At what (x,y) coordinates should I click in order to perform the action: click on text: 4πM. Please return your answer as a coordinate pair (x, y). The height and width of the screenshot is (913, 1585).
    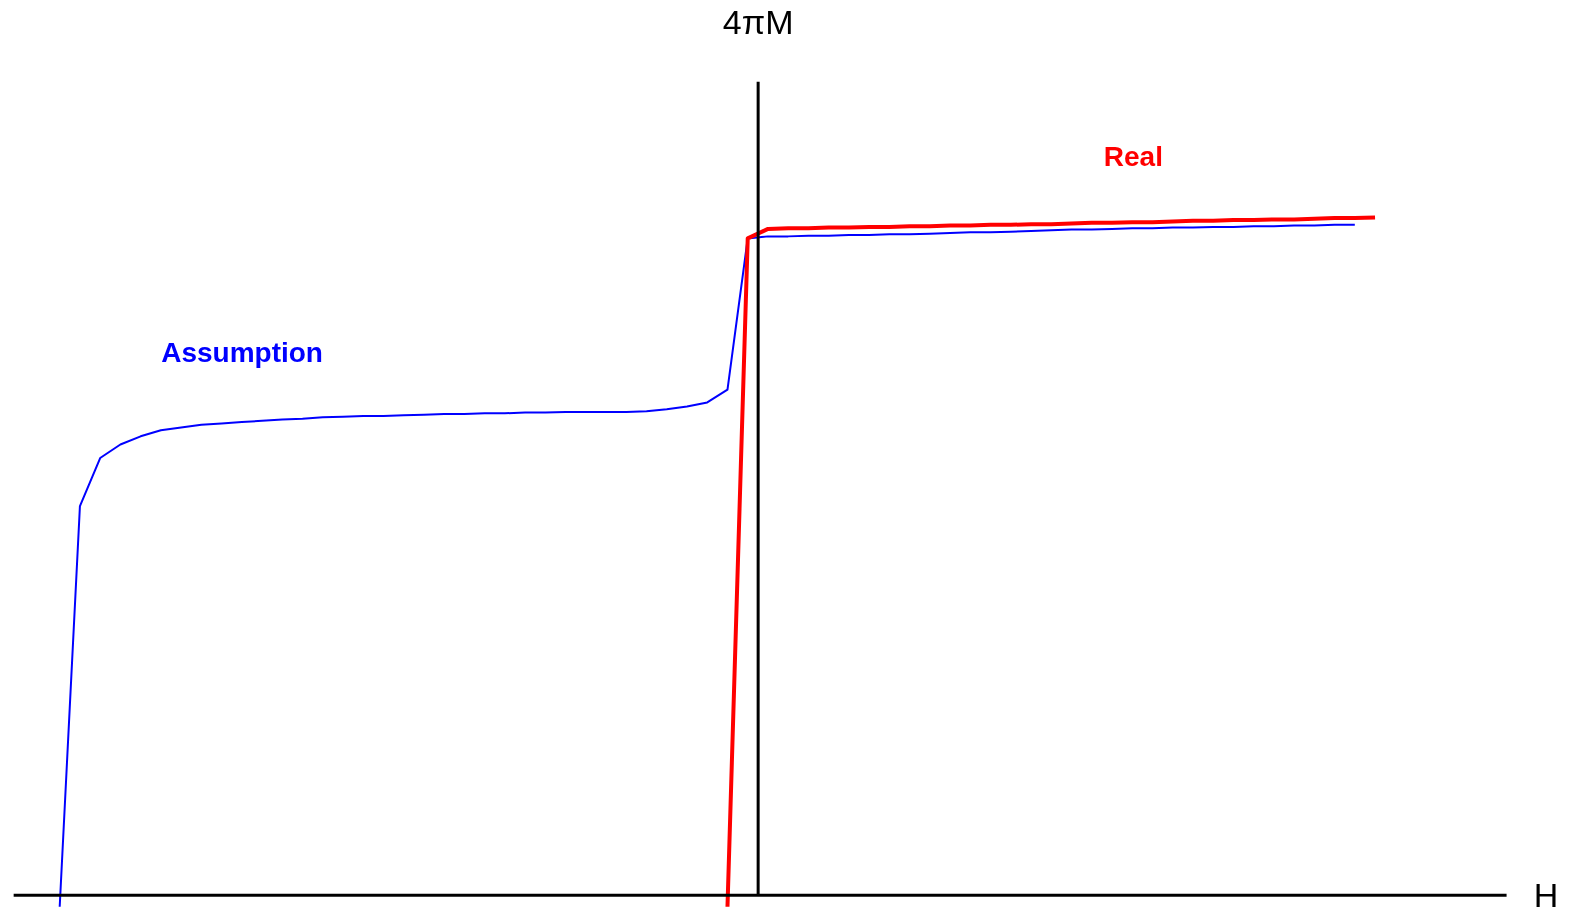
    Looking at the image, I should click on (758, 22).